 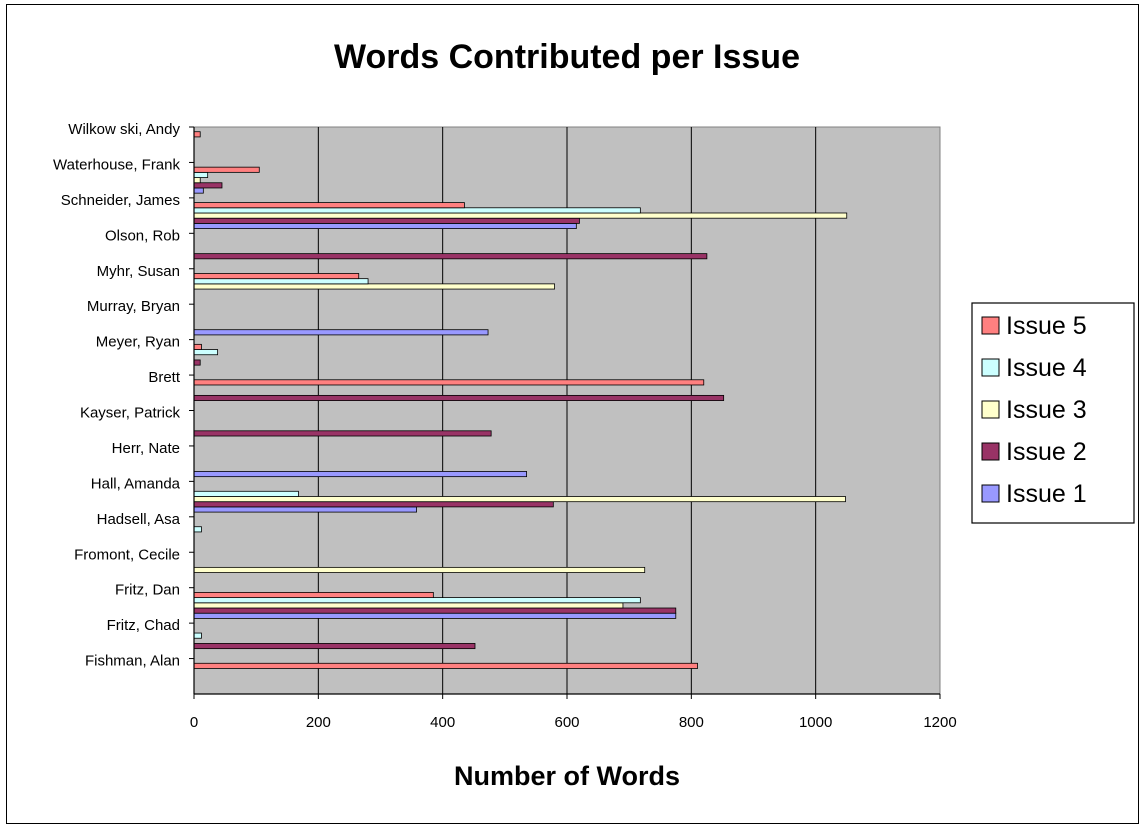 What do you see at coordinates (133, 306) in the screenshot?
I see `category-label: Murray, Bryan` at bounding box center [133, 306].